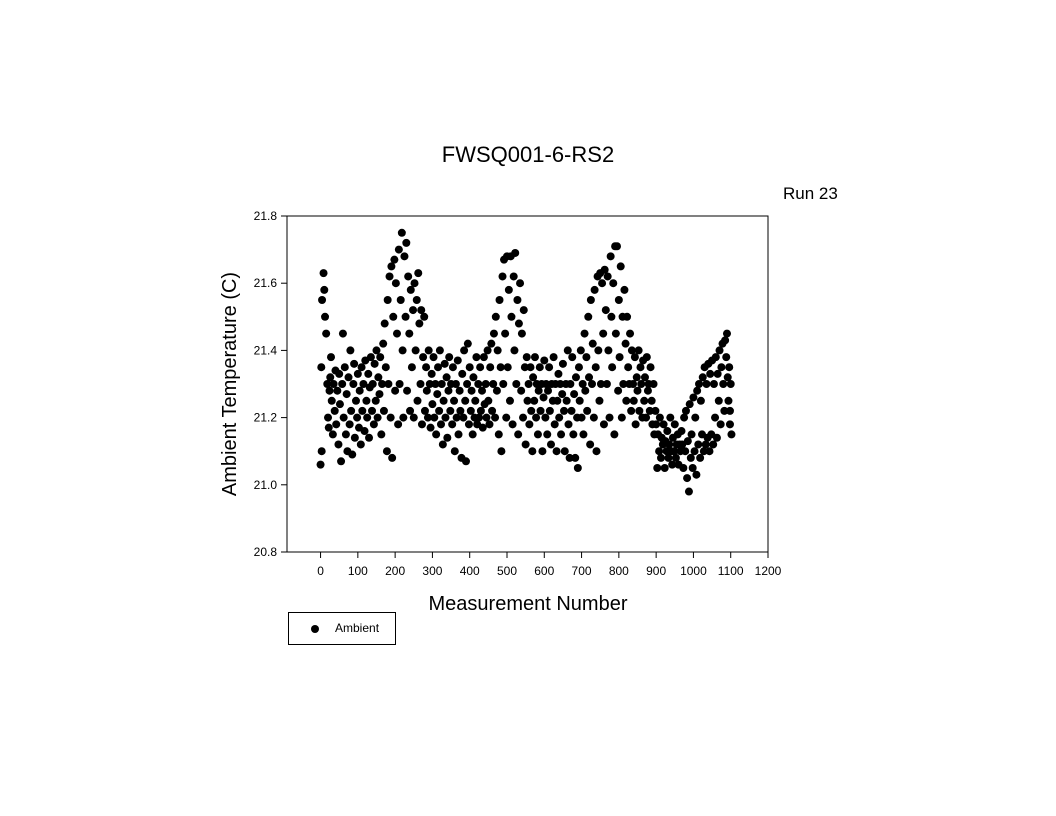 Image resolution: width=1056 pixels, height=816 pixels. What do you see at coordinates (395, 571) in the screenshot?
I see `x-tick-label: 200` at bounding box center [395, 571].